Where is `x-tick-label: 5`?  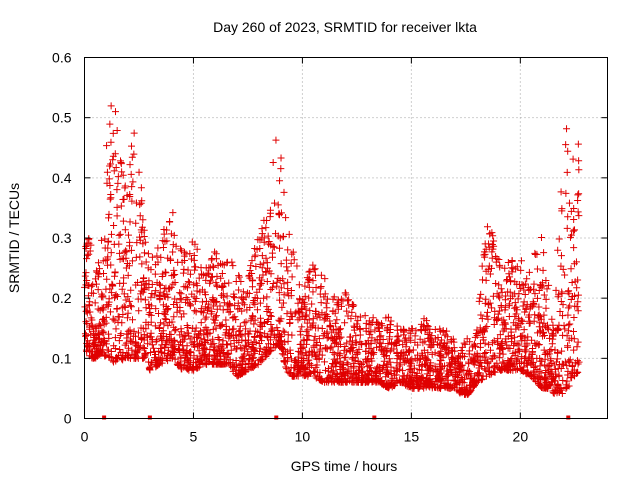
x-tick-label: 5 is located at coordinates (194, 437).